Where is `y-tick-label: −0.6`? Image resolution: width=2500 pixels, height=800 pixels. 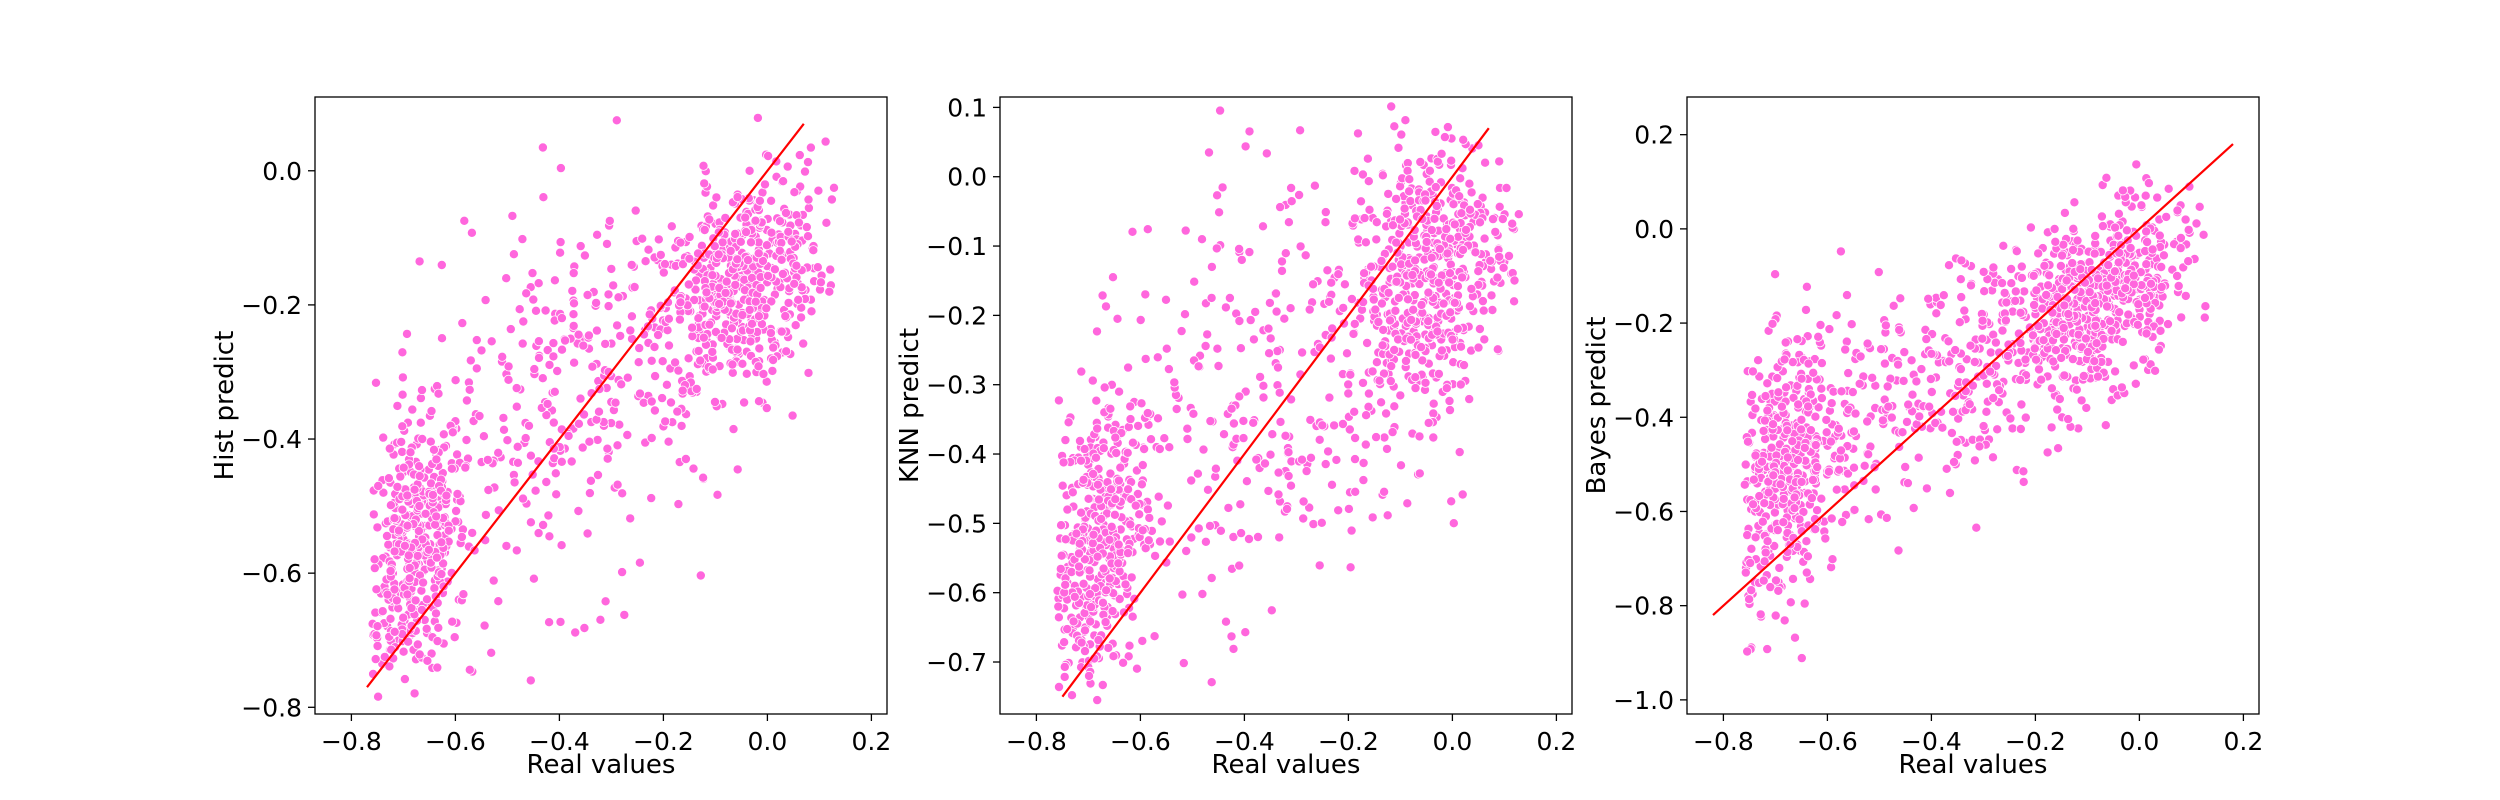
y-tick-label: −0.6 is located at coordinates (956, 593).